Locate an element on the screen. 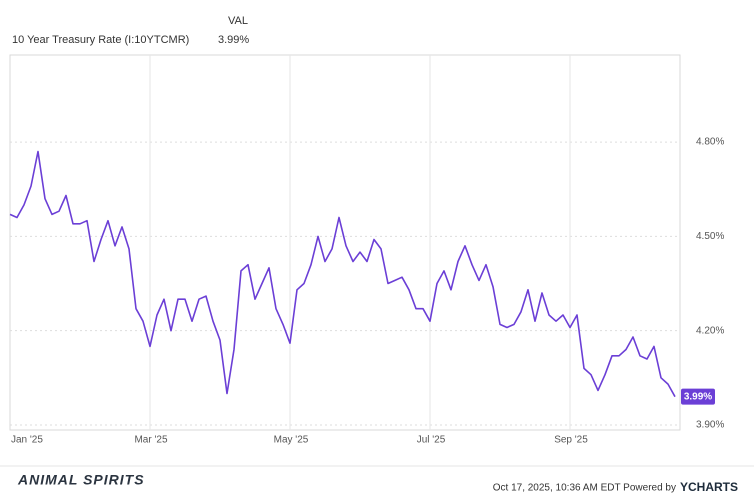 This screenshot has width=754, height=501. x-tick-label: Jan '25 is located at coordinates (27, 440).